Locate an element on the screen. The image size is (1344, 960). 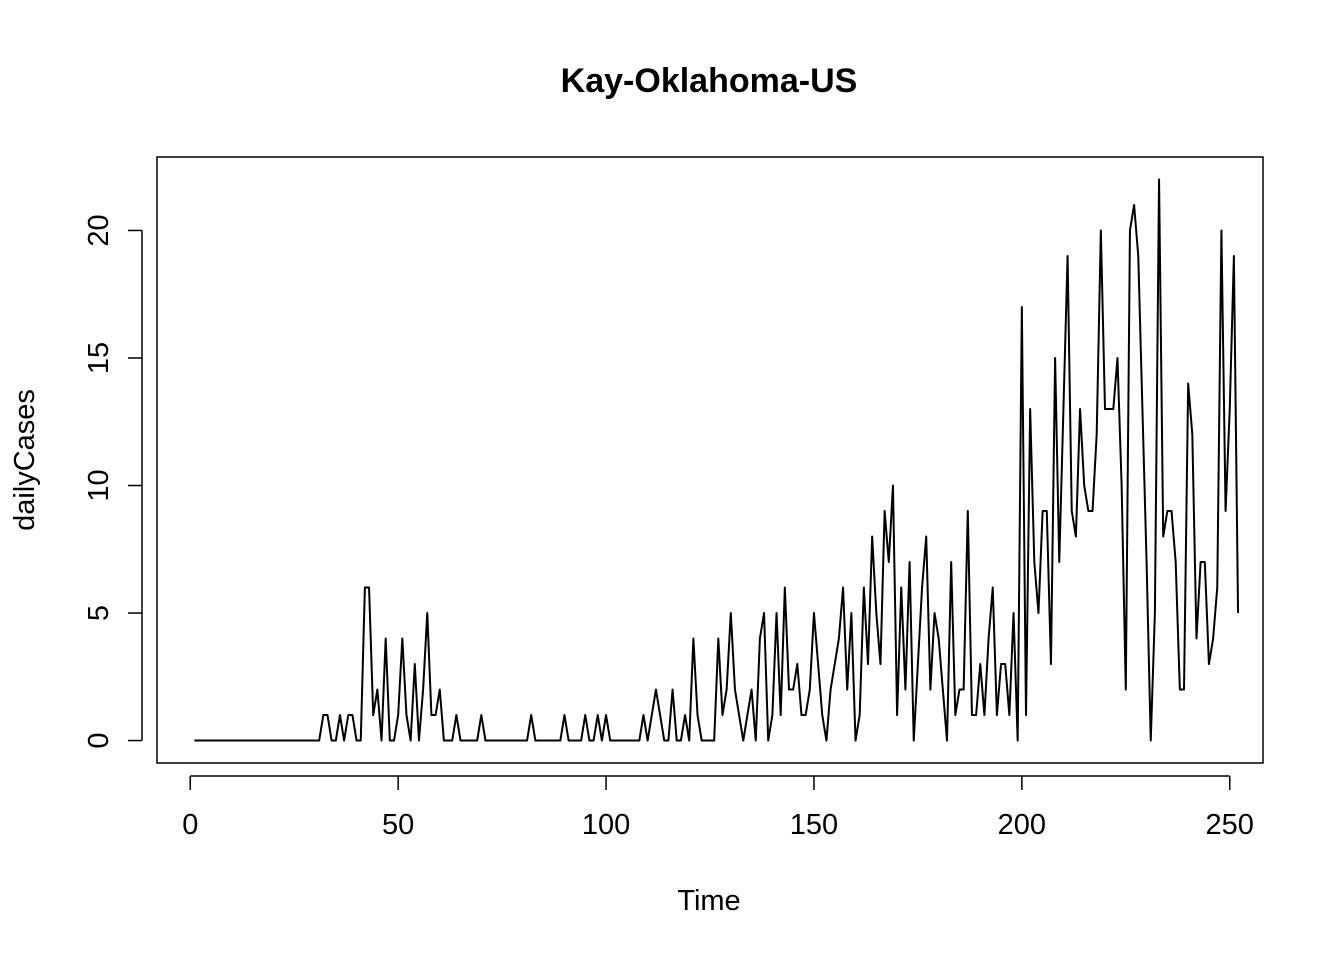
y-tick-label: 0 is located at coordinates (99, 740).